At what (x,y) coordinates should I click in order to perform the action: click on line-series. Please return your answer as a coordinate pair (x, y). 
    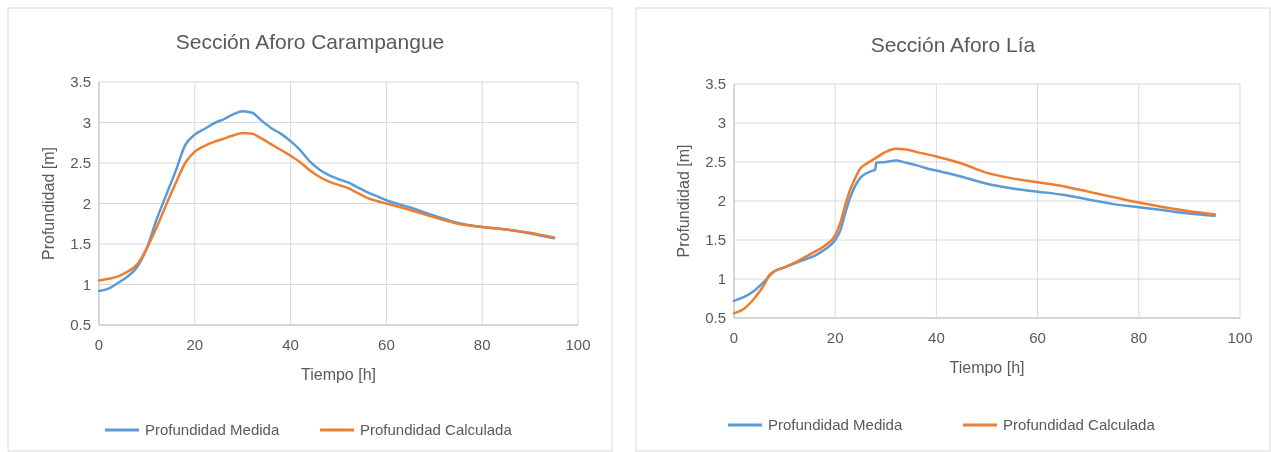
    Looking at the image, I should click on (326, 206).